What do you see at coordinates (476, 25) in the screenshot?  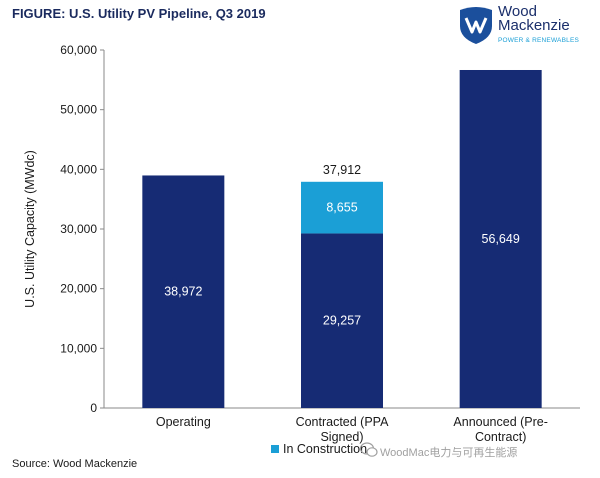 I see `wood-mackenzie-logo-mark-icon` at bounding box center [476, 25].